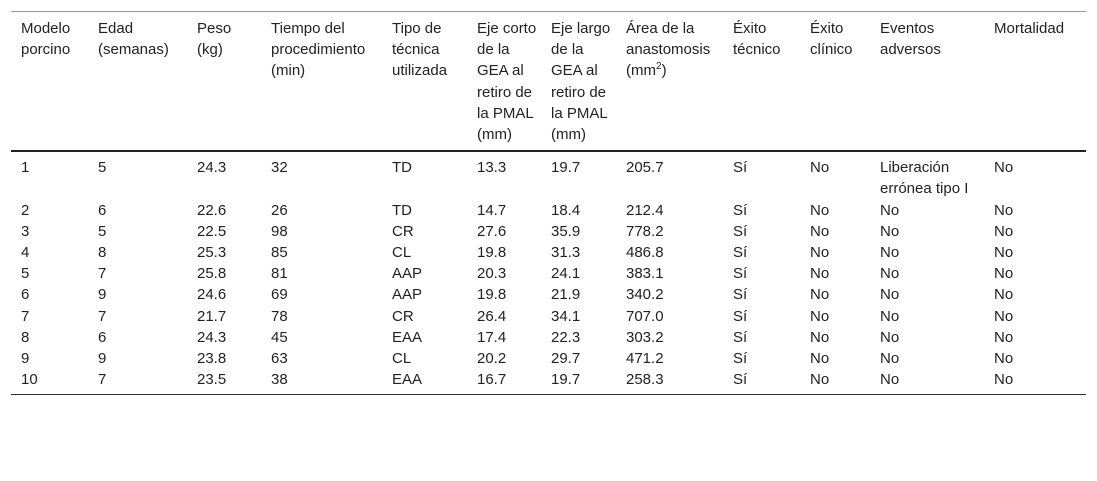 The height and width of the screenshot is (481, 1097). I want to click on header-exito-clinico: Éxito clínico, so click(831, 39).